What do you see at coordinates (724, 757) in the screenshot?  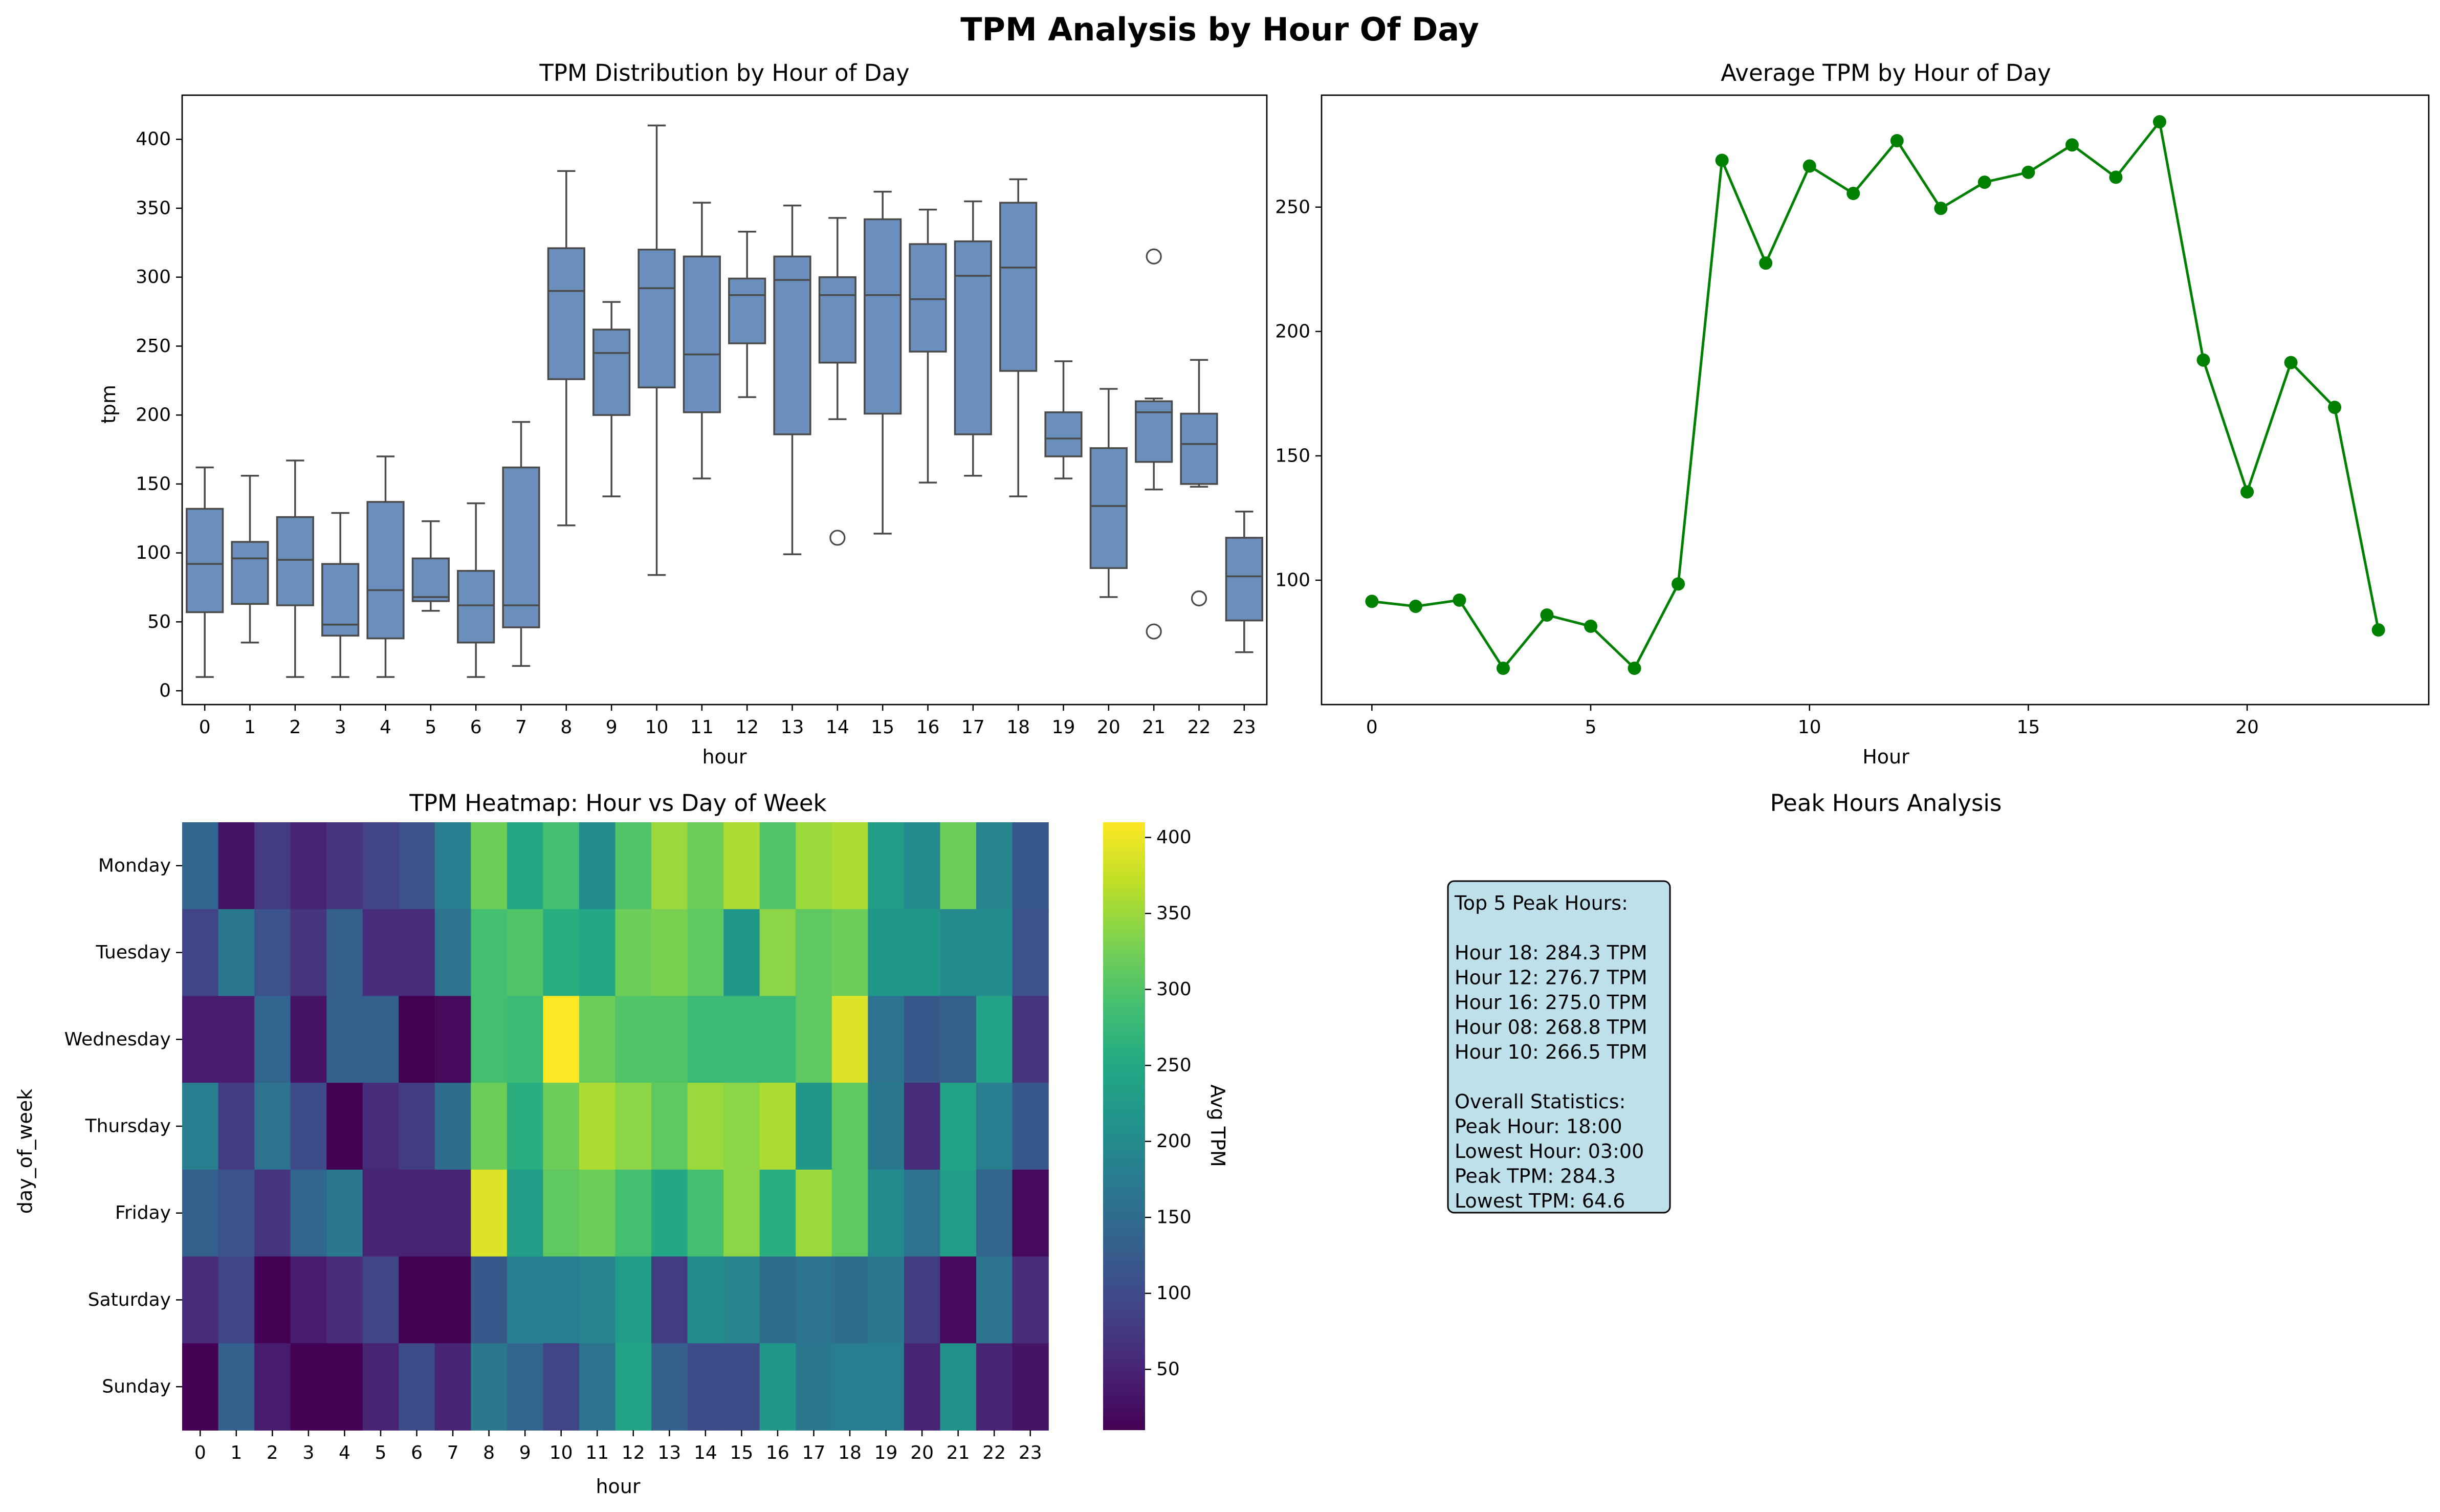 I see `boxplot-x-label: hour` at bounding box center [724, 757].